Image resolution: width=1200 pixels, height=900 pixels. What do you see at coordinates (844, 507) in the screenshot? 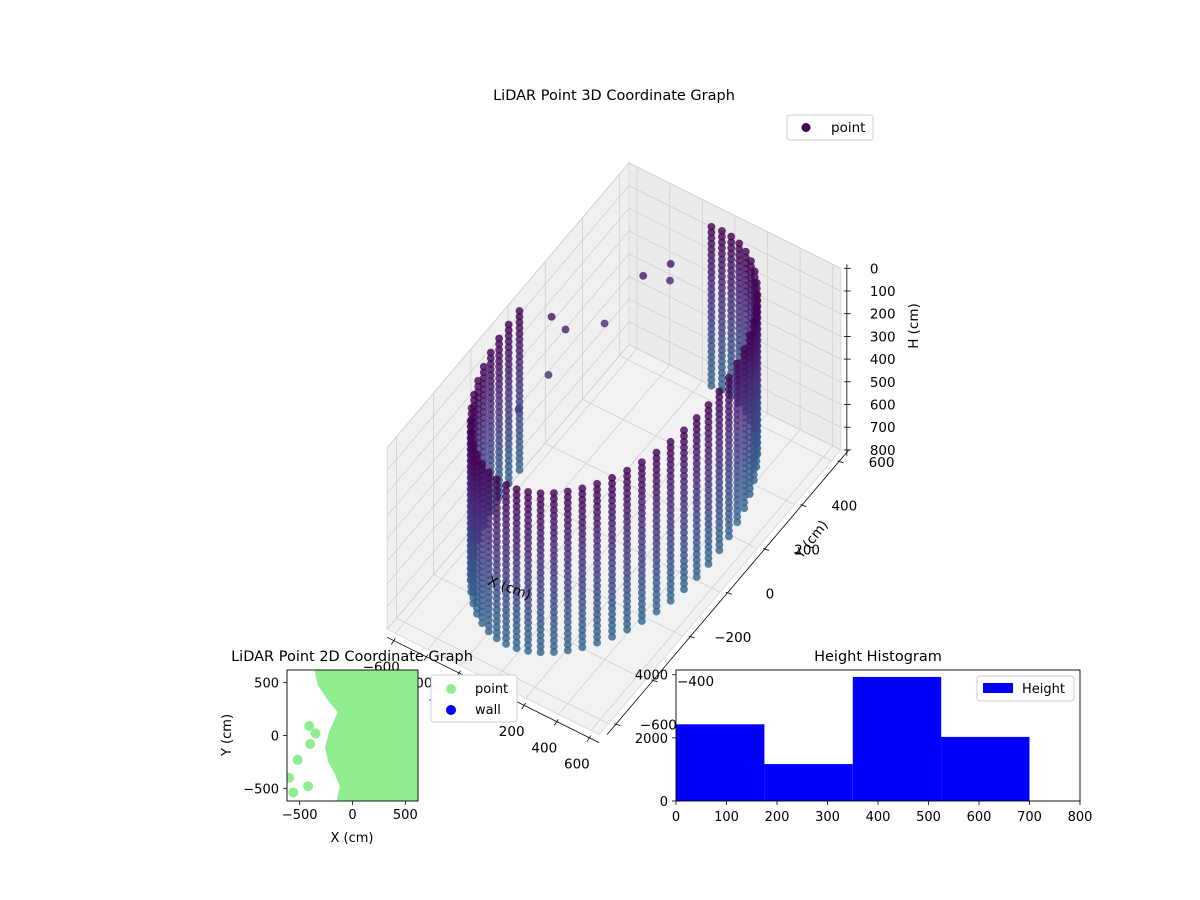
I see `y-tick-label: 400` at bounding box center [844, 507].